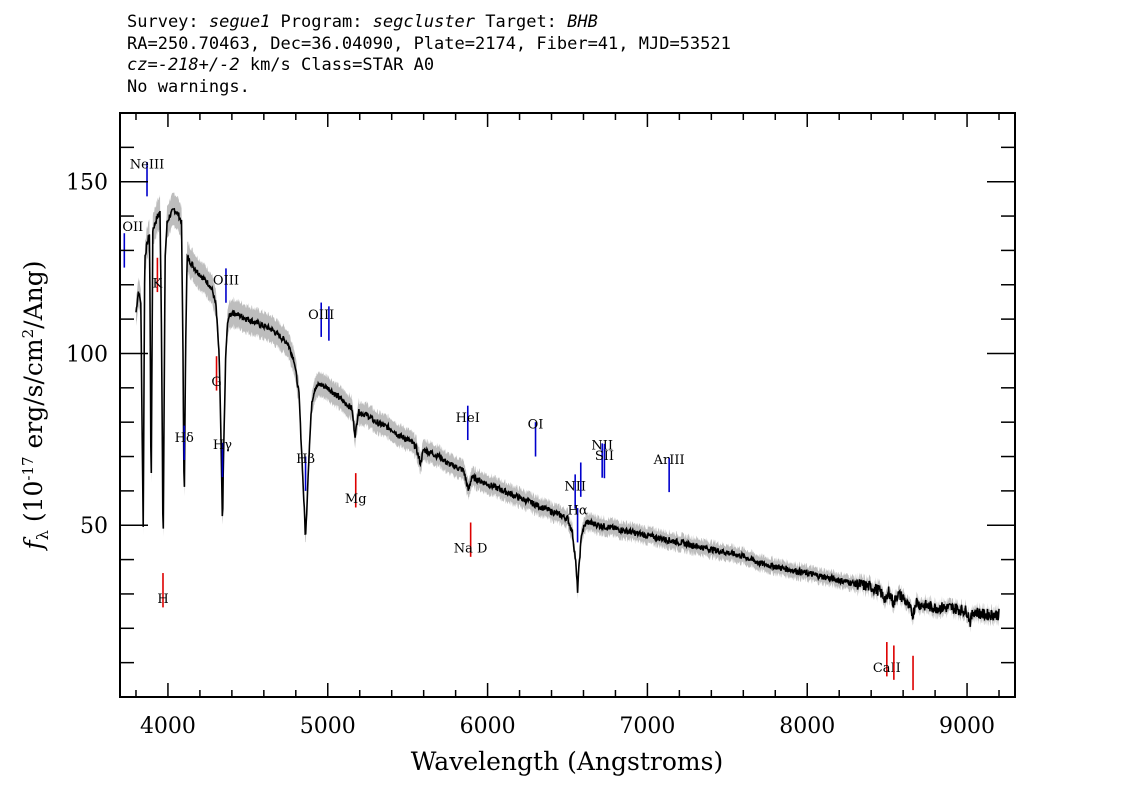 Image resolution: width=1134 pixels, height=810 pixels. I want to click on x-tick-label: 5000, so click(328, 726).